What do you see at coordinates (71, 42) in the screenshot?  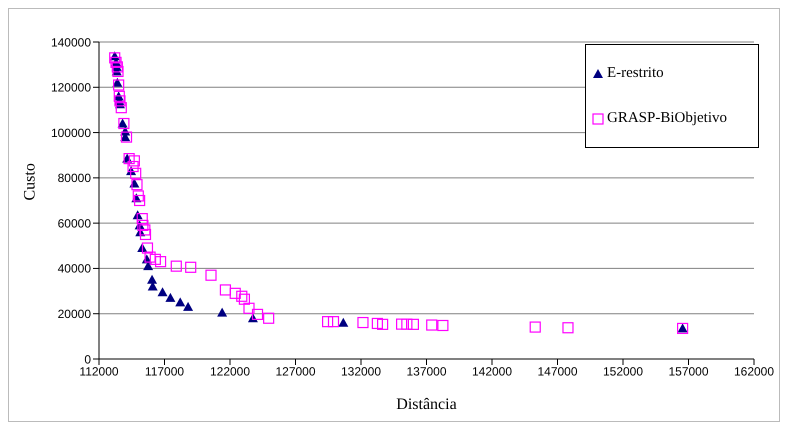 I see `y-tick-label: 140000` at bounding box center [71, 42].